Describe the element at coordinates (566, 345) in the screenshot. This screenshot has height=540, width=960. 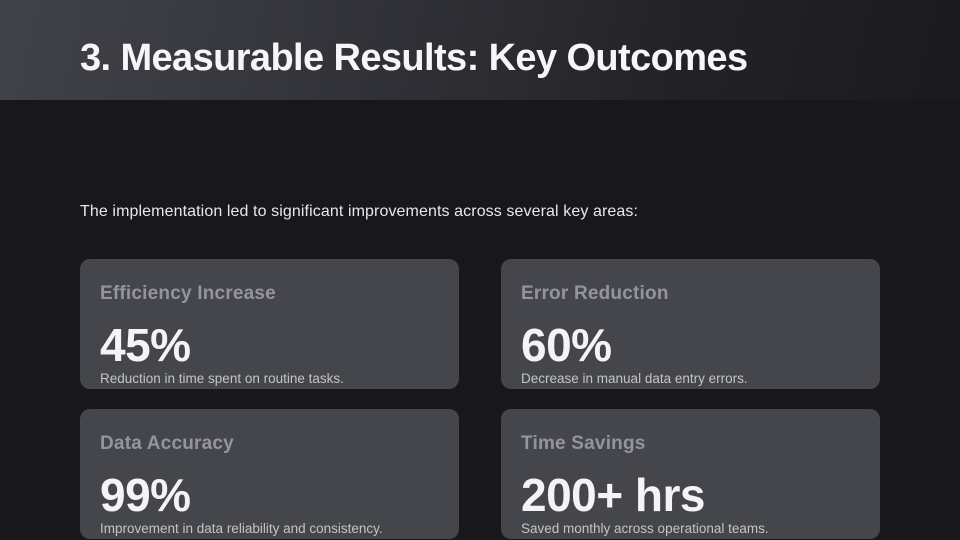
I see `stat-card-value: 60%` at that location.